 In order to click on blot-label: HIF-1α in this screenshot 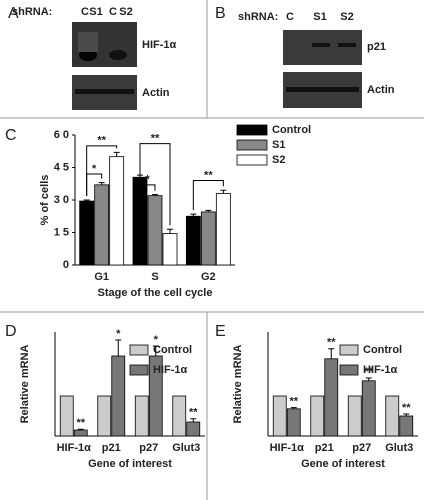, I will do `click(159, 45)`.